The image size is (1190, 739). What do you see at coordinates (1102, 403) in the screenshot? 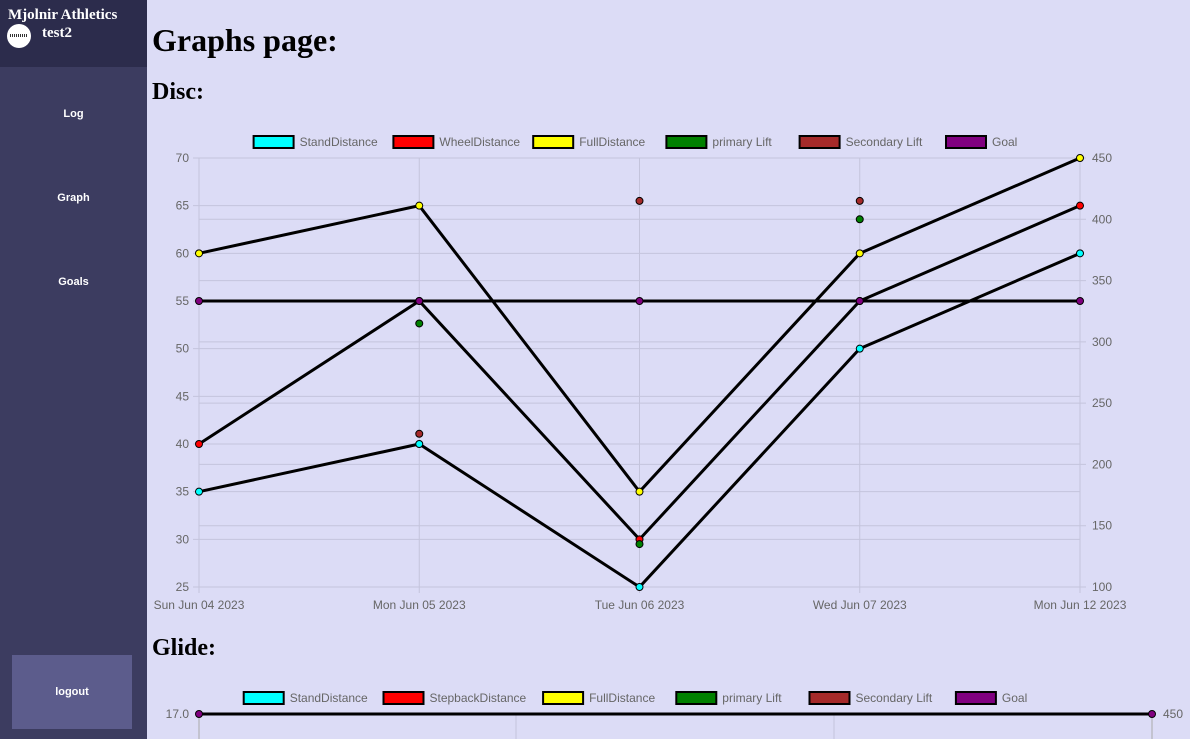
I see `y-right-tick-label: 250` at bounding box center [1102, 403].